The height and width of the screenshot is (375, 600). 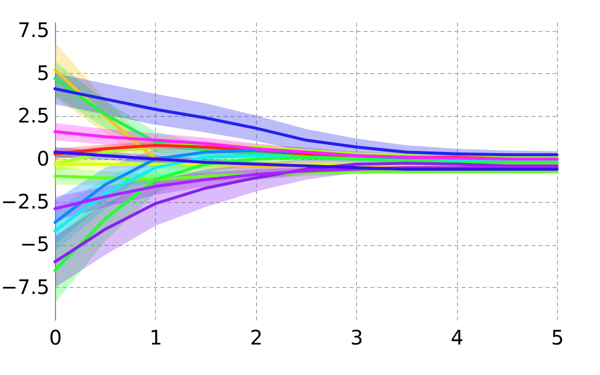 I want to click on x-tick-label: 3, so click(x=357, y=338).